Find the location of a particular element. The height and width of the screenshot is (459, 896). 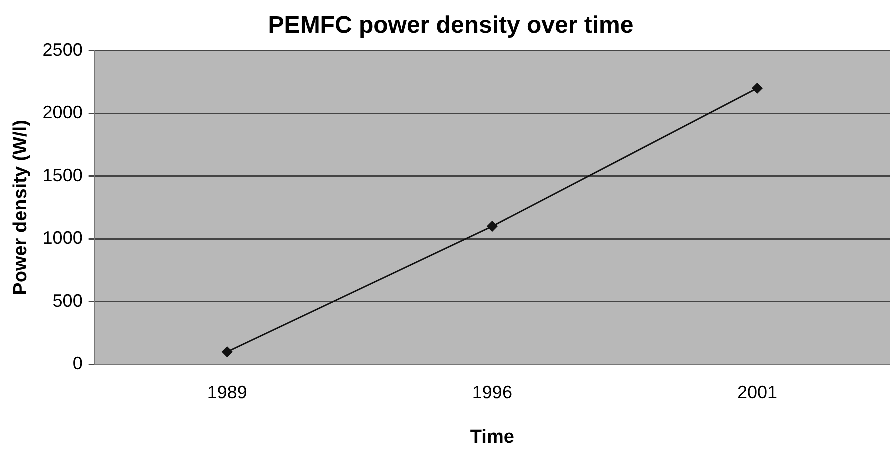

x-tick-label: 1989 is located at coordinates (227, 392).